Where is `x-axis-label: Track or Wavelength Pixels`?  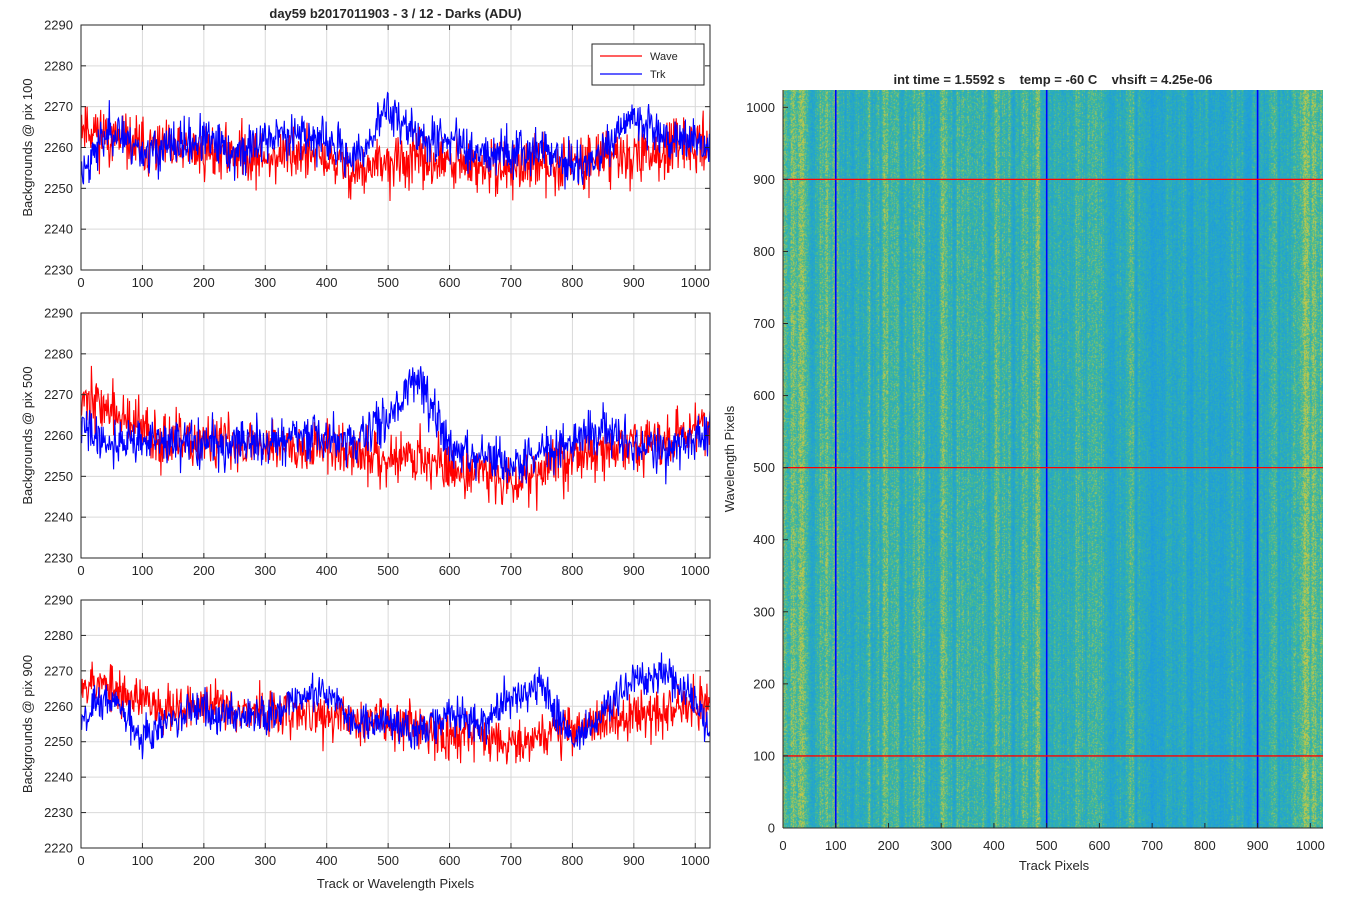
x-axis-label: Track or Wavelength Pixels is located at coordinates (396, 883).